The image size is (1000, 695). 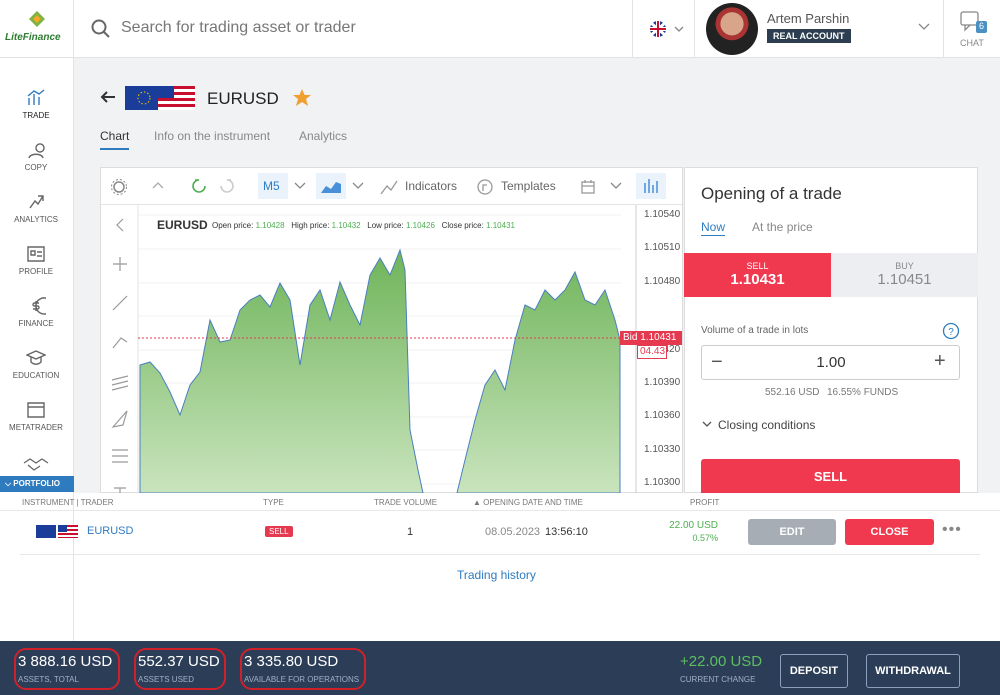 What do you see at coordinates (65, 661) in the screenshot?
I see `stat-value: 3 888.16 USD` at bounding box center [65, 661].